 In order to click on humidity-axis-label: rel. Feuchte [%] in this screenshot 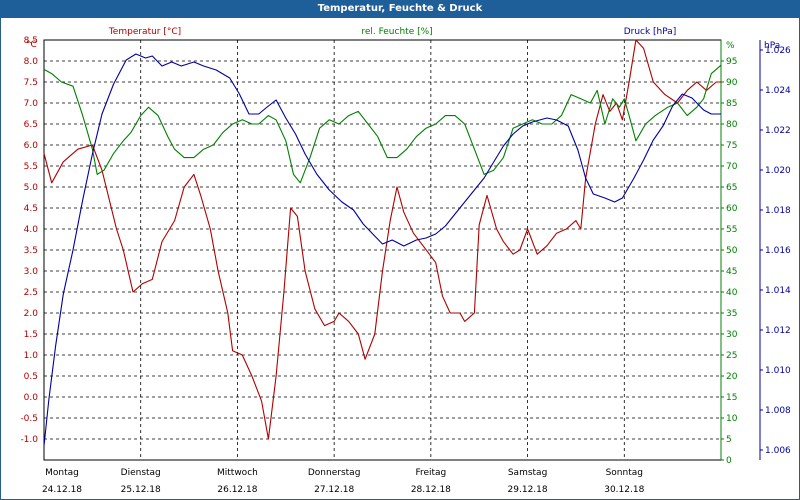, I will do `click(396, 32)`.